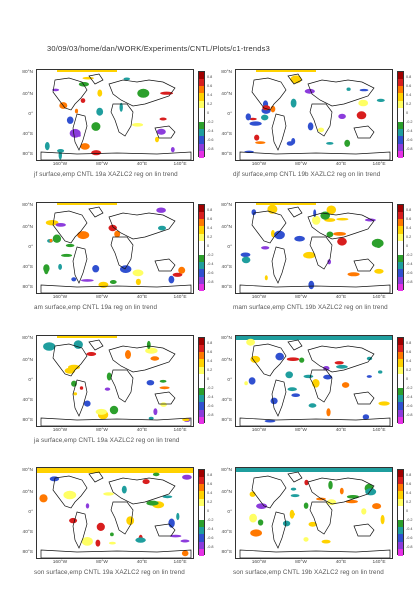 This screenshot has height=589, width=416. I want to click on longitude-label: 80°W, so click(301, 430).